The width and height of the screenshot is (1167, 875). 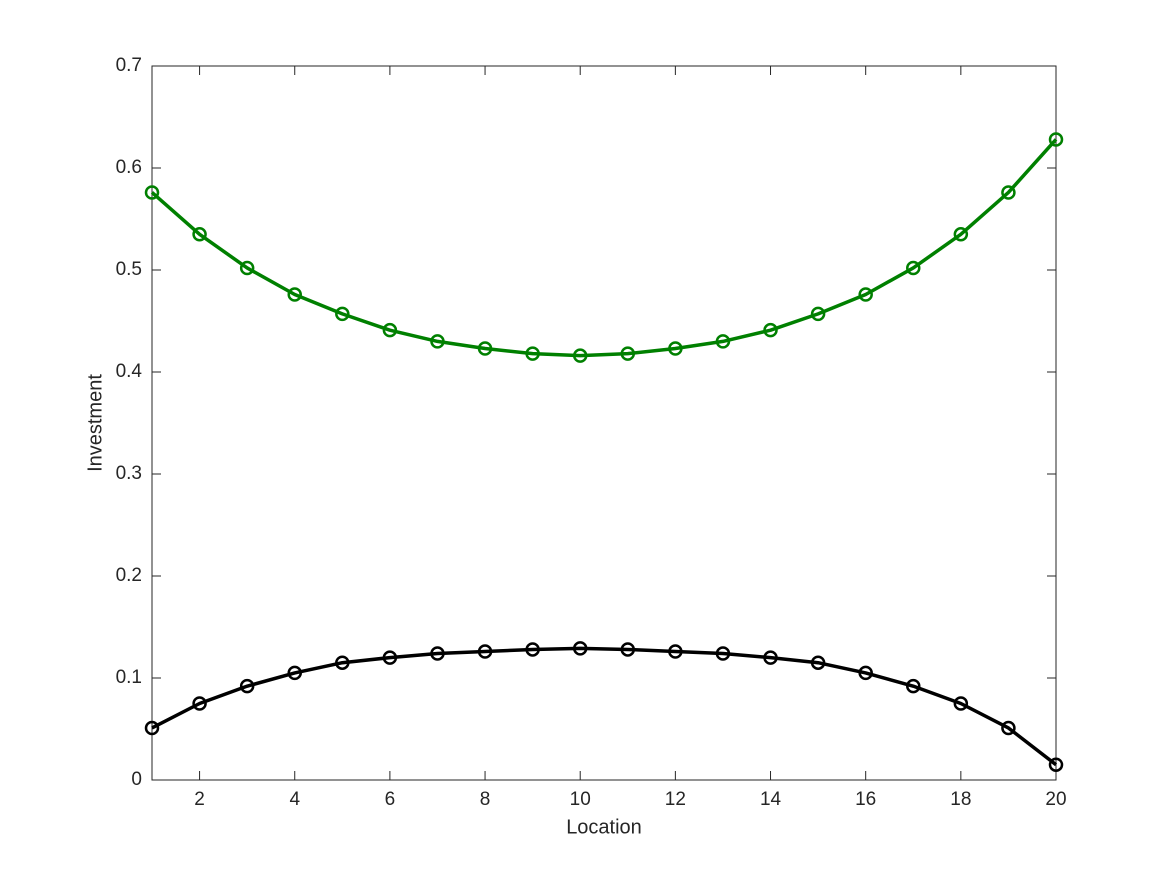 I want to click on y-tick-label: 0.5, so click(x=129, y=269).